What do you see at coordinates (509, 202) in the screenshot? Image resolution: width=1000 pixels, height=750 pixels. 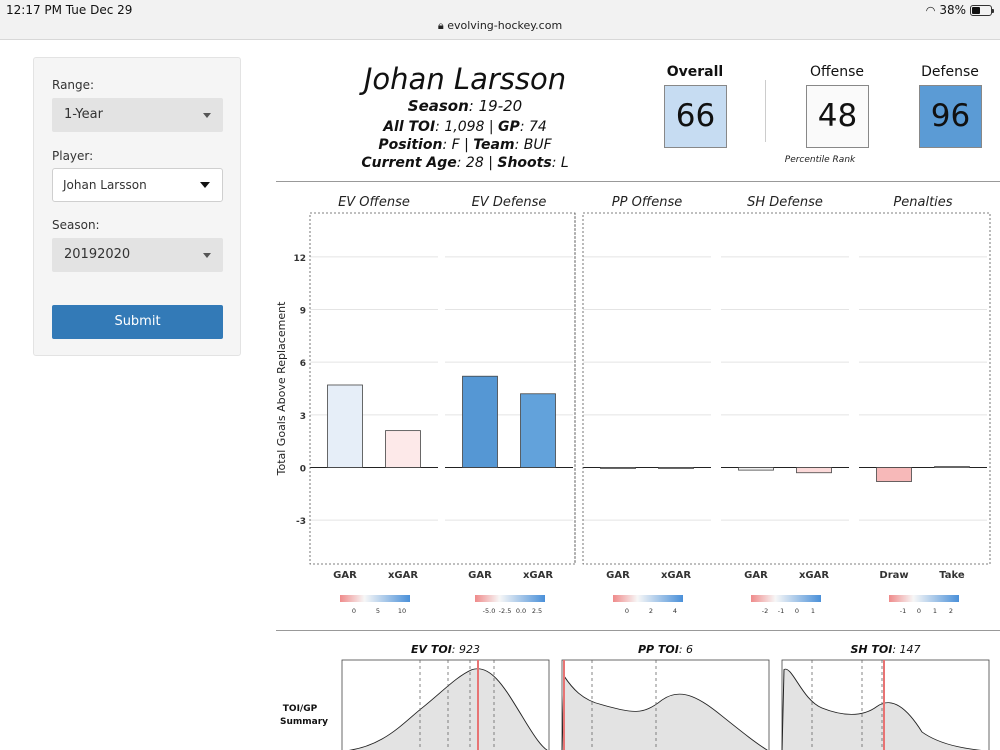 I see `panel-title: EV Defense` at bounding box center [509, 202].